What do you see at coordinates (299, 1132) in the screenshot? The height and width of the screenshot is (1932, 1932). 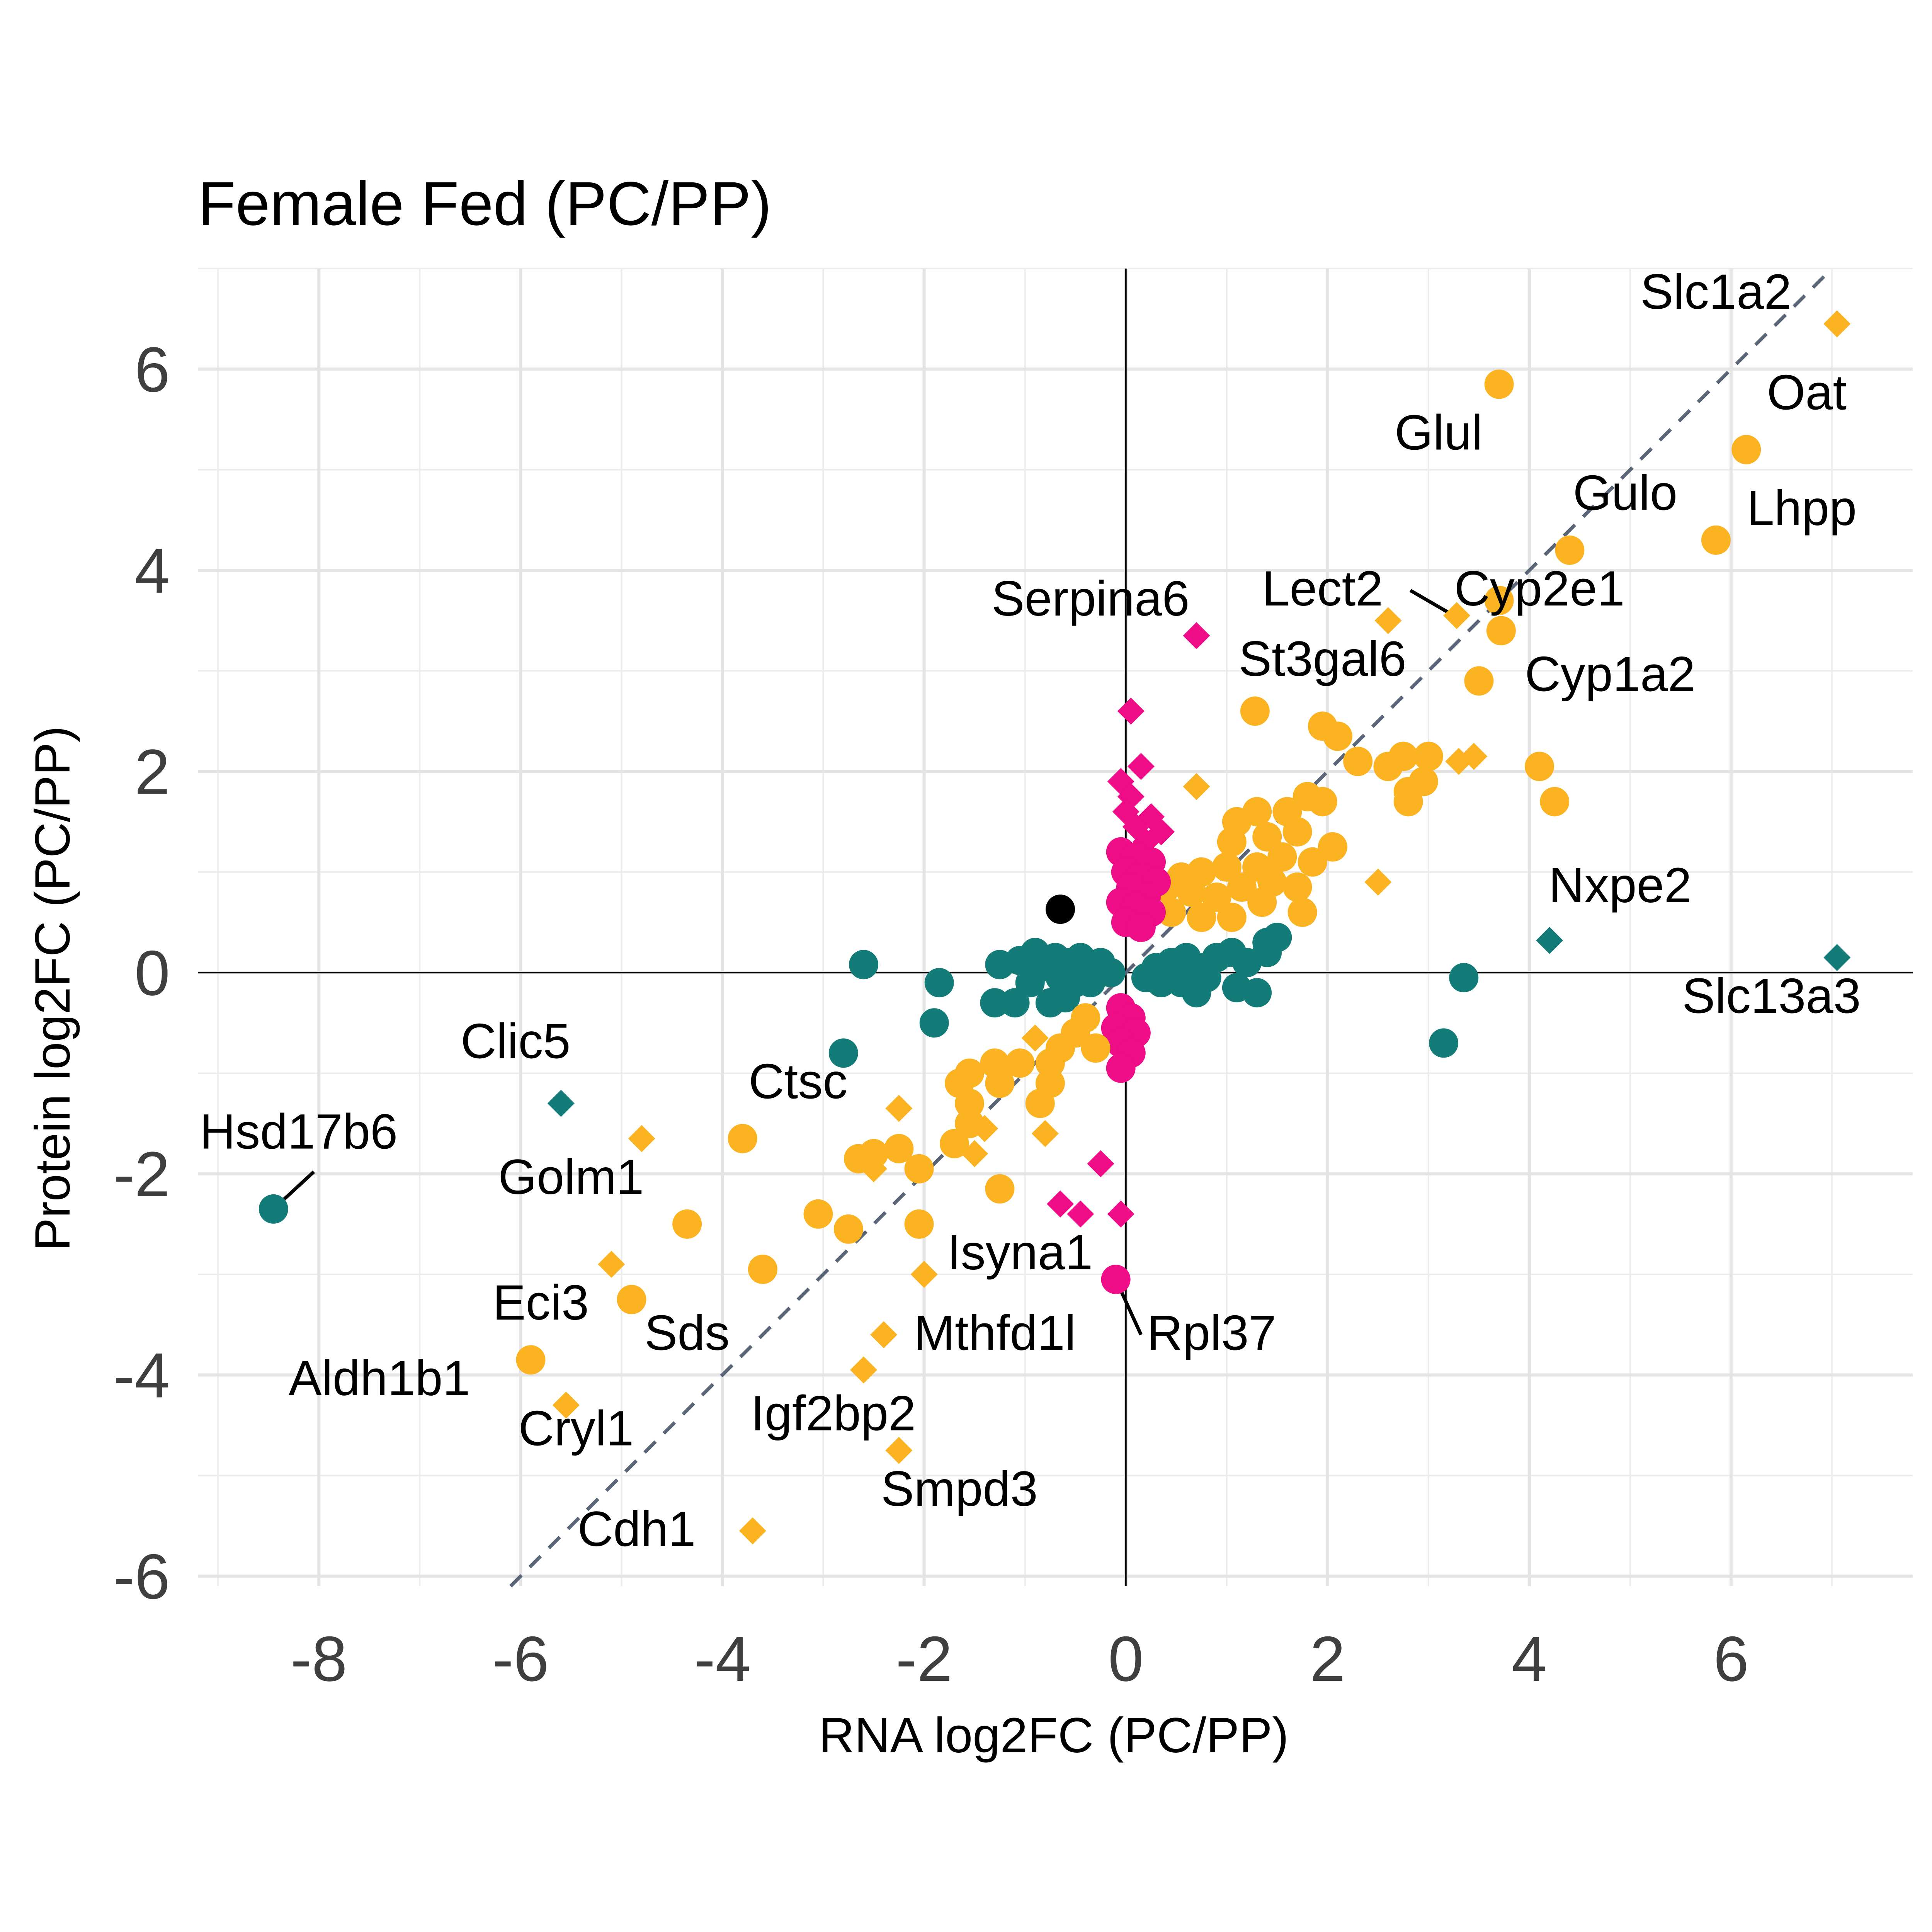 I see `gene-label: Hsd17b6` at bounding box center [299, 1132].